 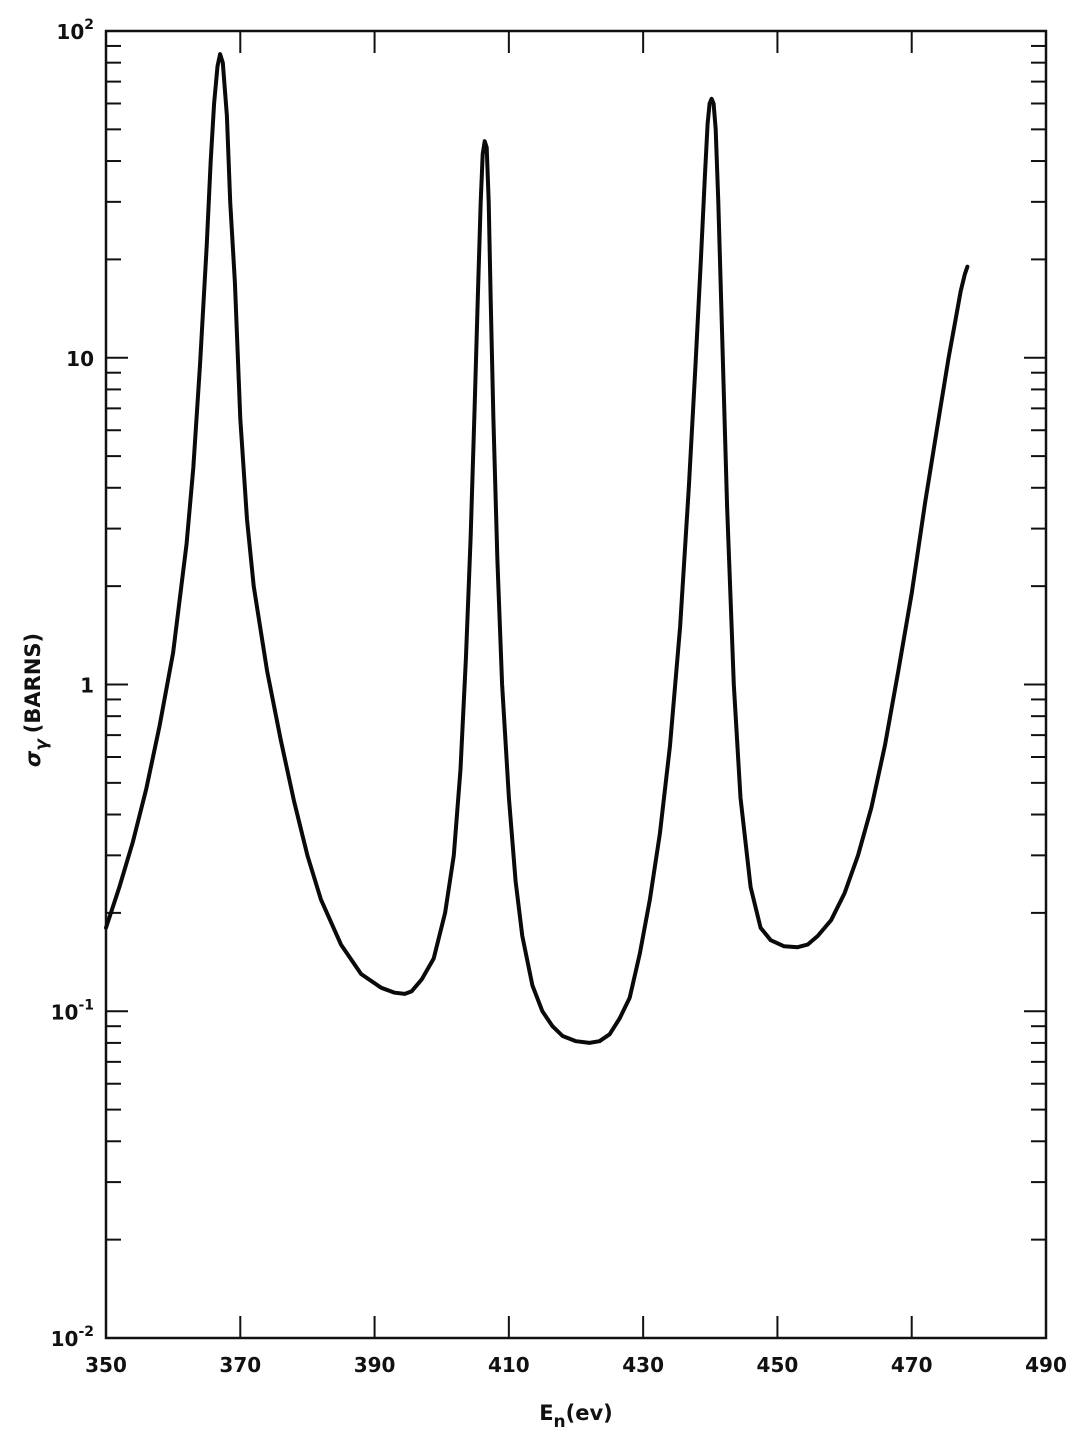 What do you see at coordinates (240, 1365) in the screenshot?
I see `x-tick-label: 370` at bounding box center [240, 1365].